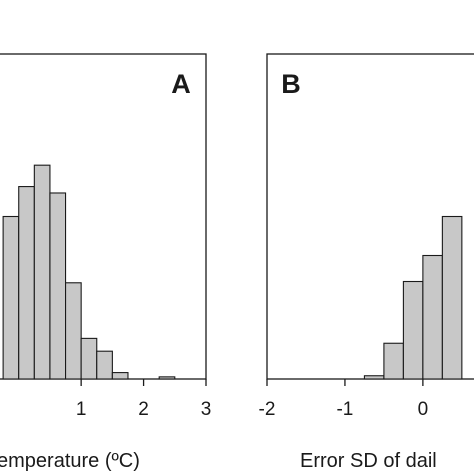 The image size is (474, 474). I want to click on panel-b-label: B, so click(291, 84).